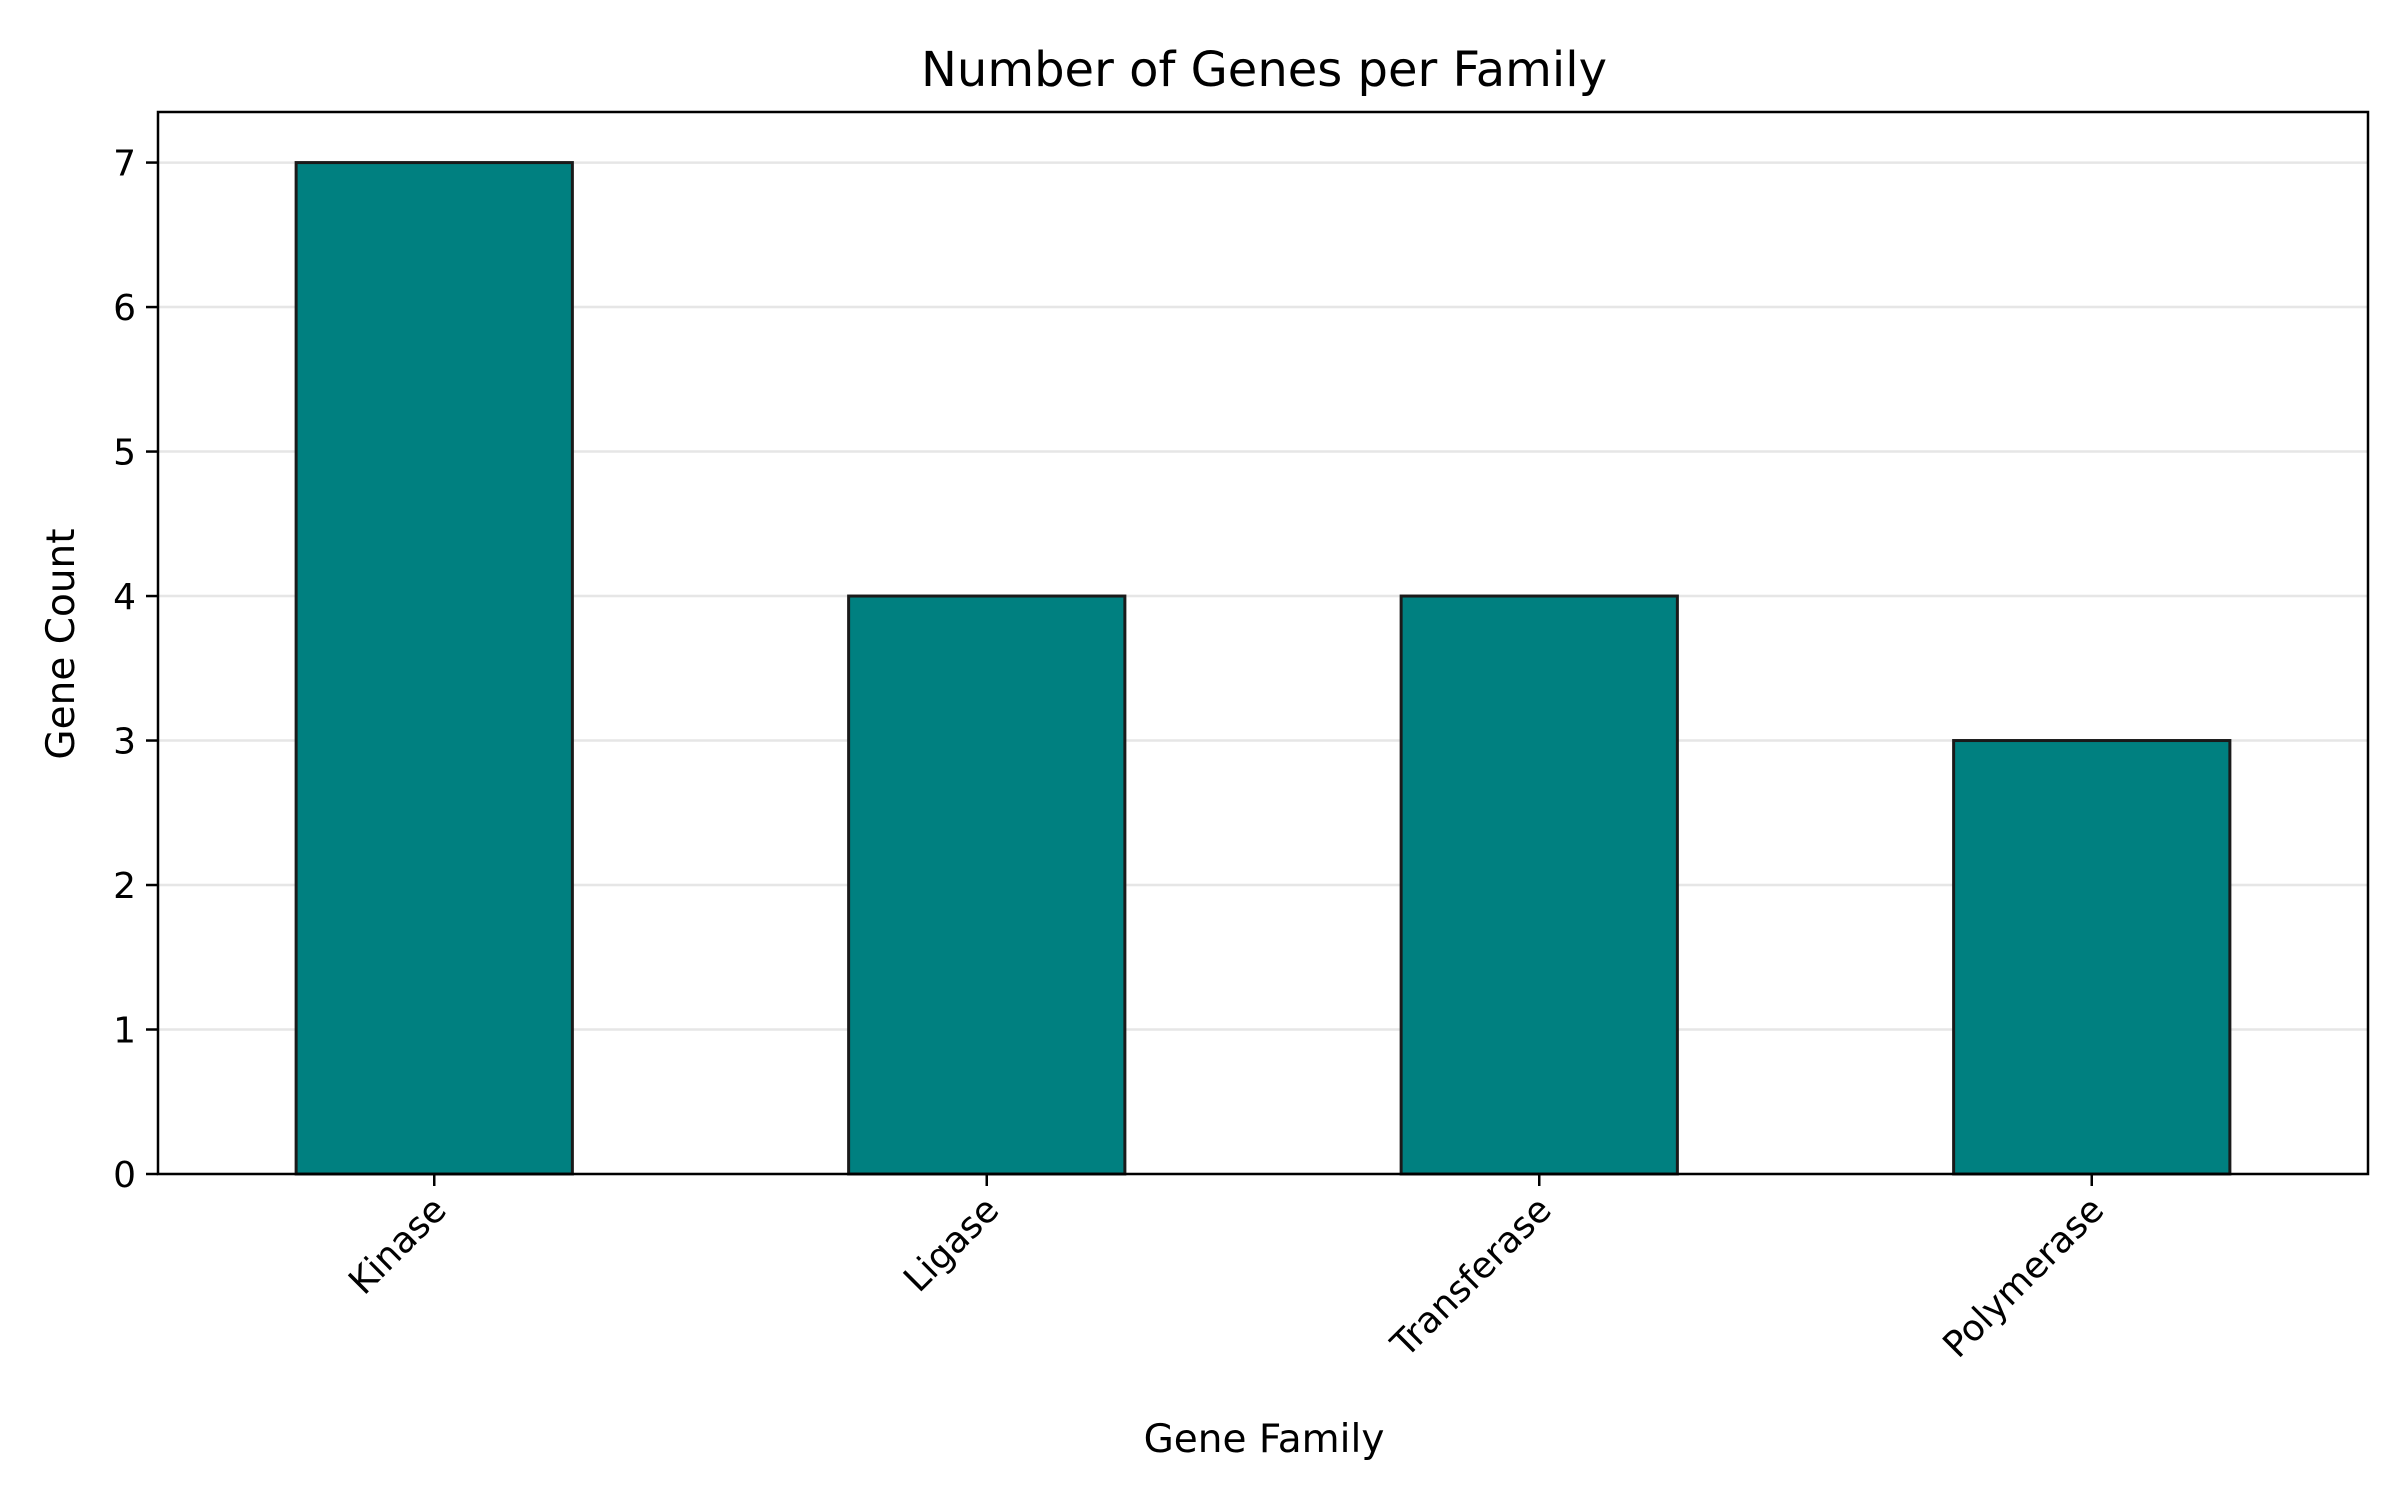 This screenshot has width=2400, height=1500. Describe the element at coordinates (124, 742) in the screenshot. I see `y-tick-label: 3` at that location.